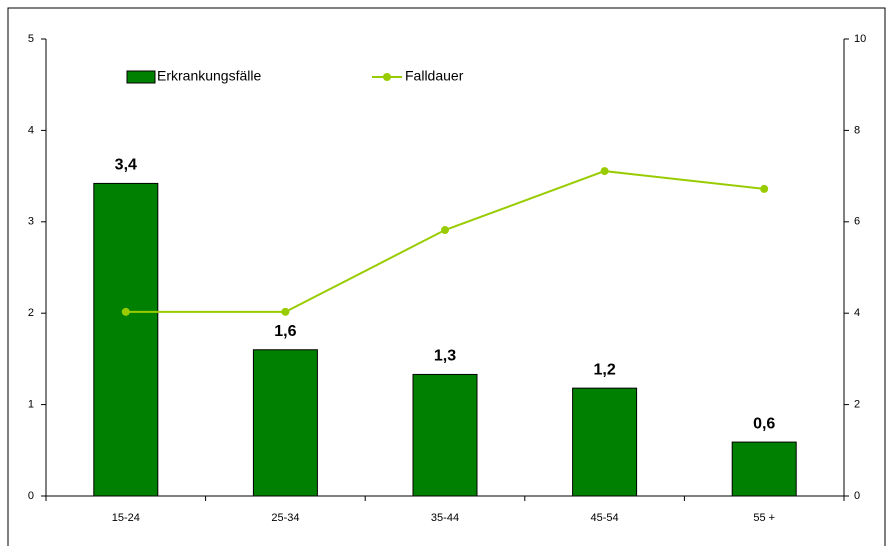  I want to click on x-tick-label: 55 +, so click(764, 518).